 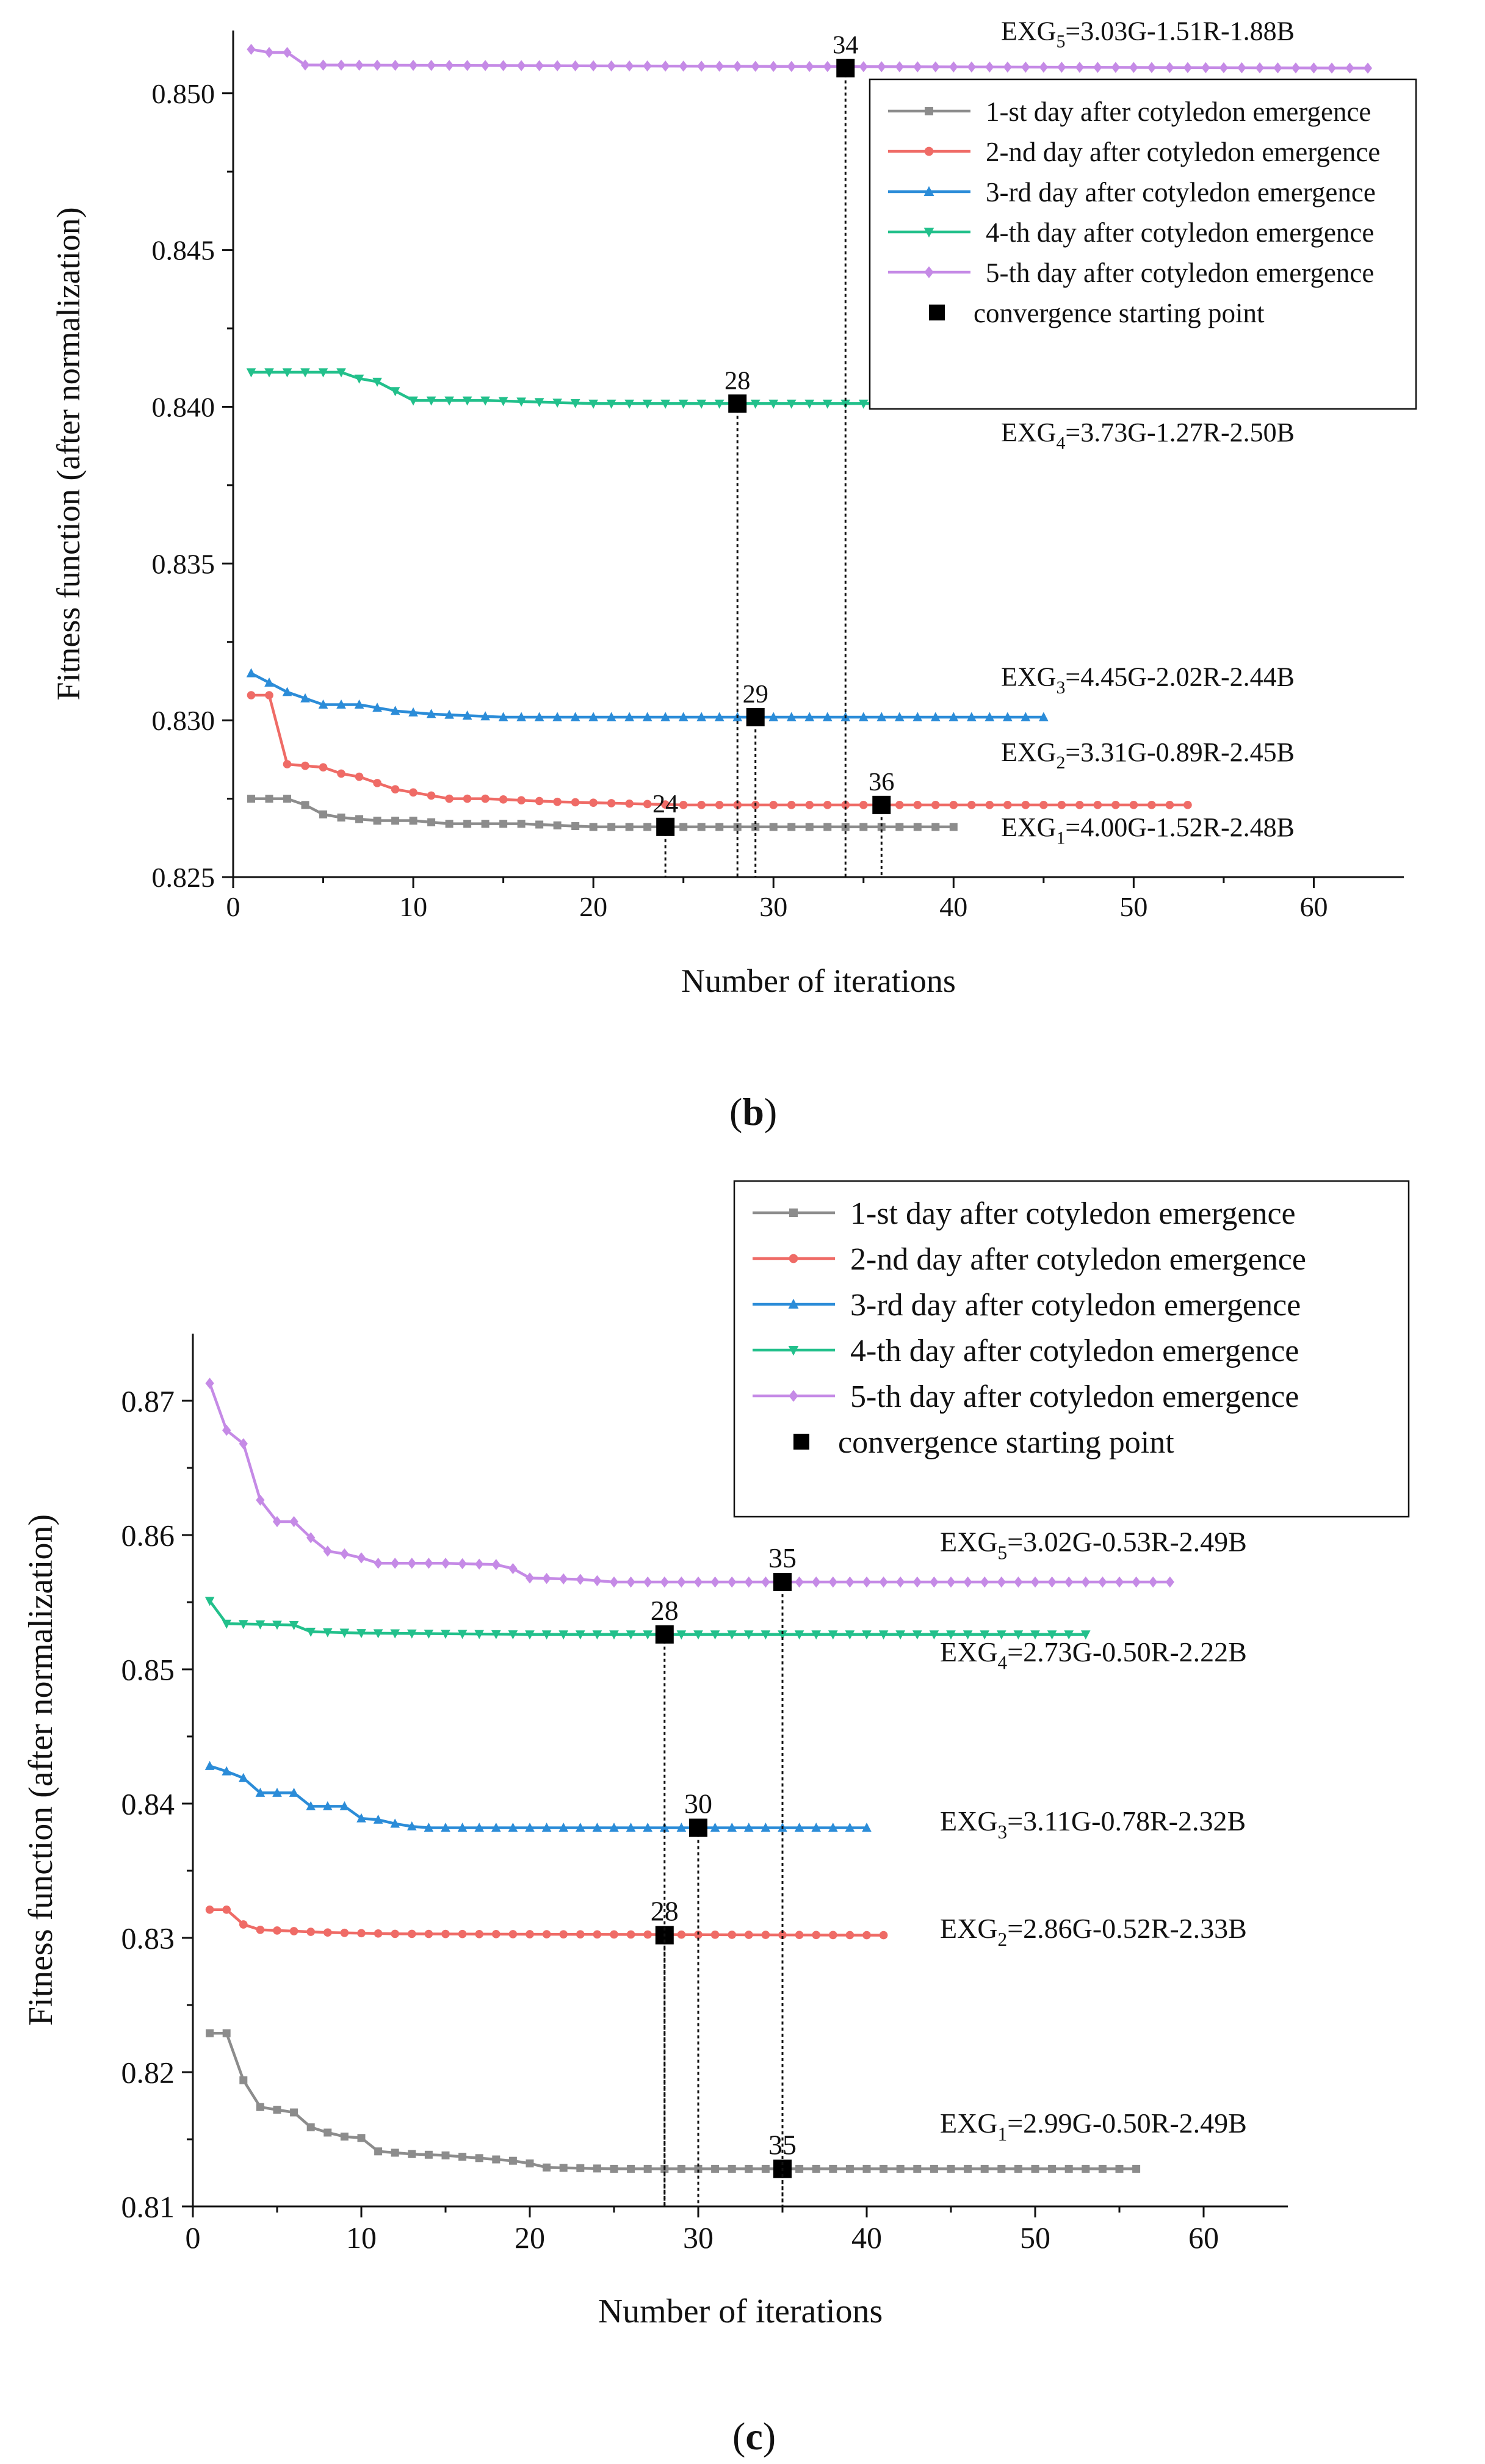 What do you see at coordinates (845, 45) in the screenshot?
I see `convergence-label: 34` at bounding box center [845, 45].